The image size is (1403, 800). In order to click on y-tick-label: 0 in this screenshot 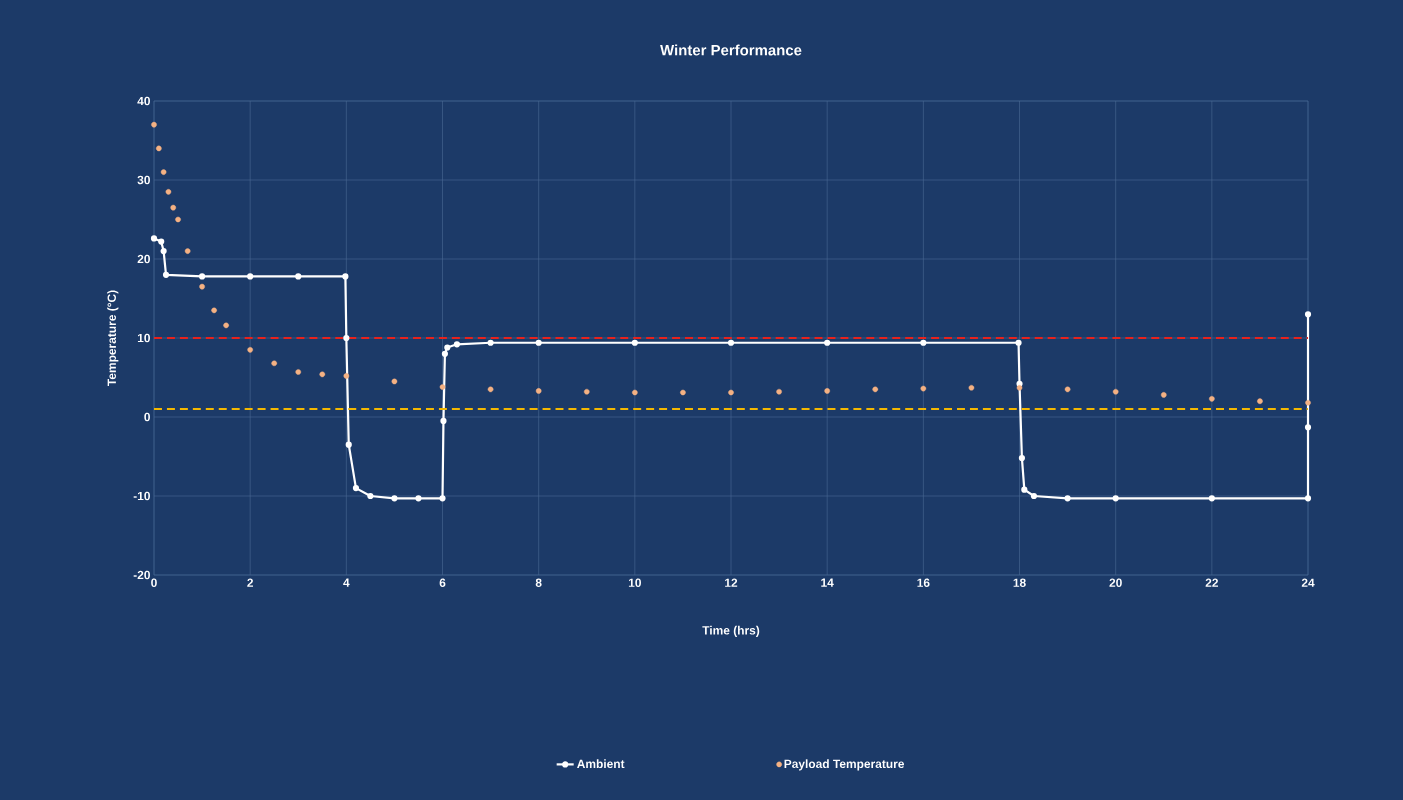, I will do `click(147, 417)`.